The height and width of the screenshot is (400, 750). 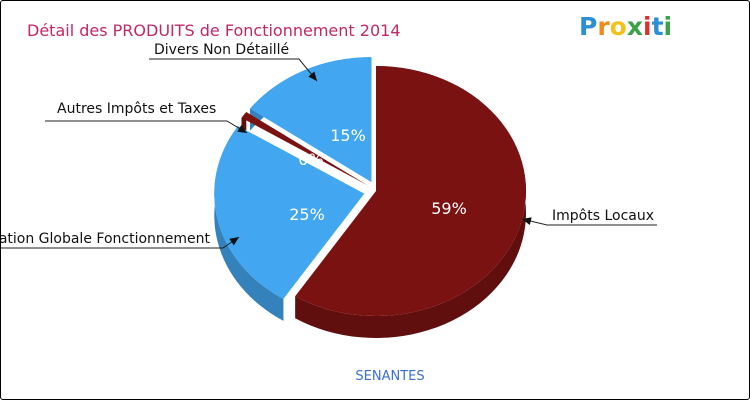 I want to click on slice-percent-autres-impots: 0%, so click(x=310, y=159).